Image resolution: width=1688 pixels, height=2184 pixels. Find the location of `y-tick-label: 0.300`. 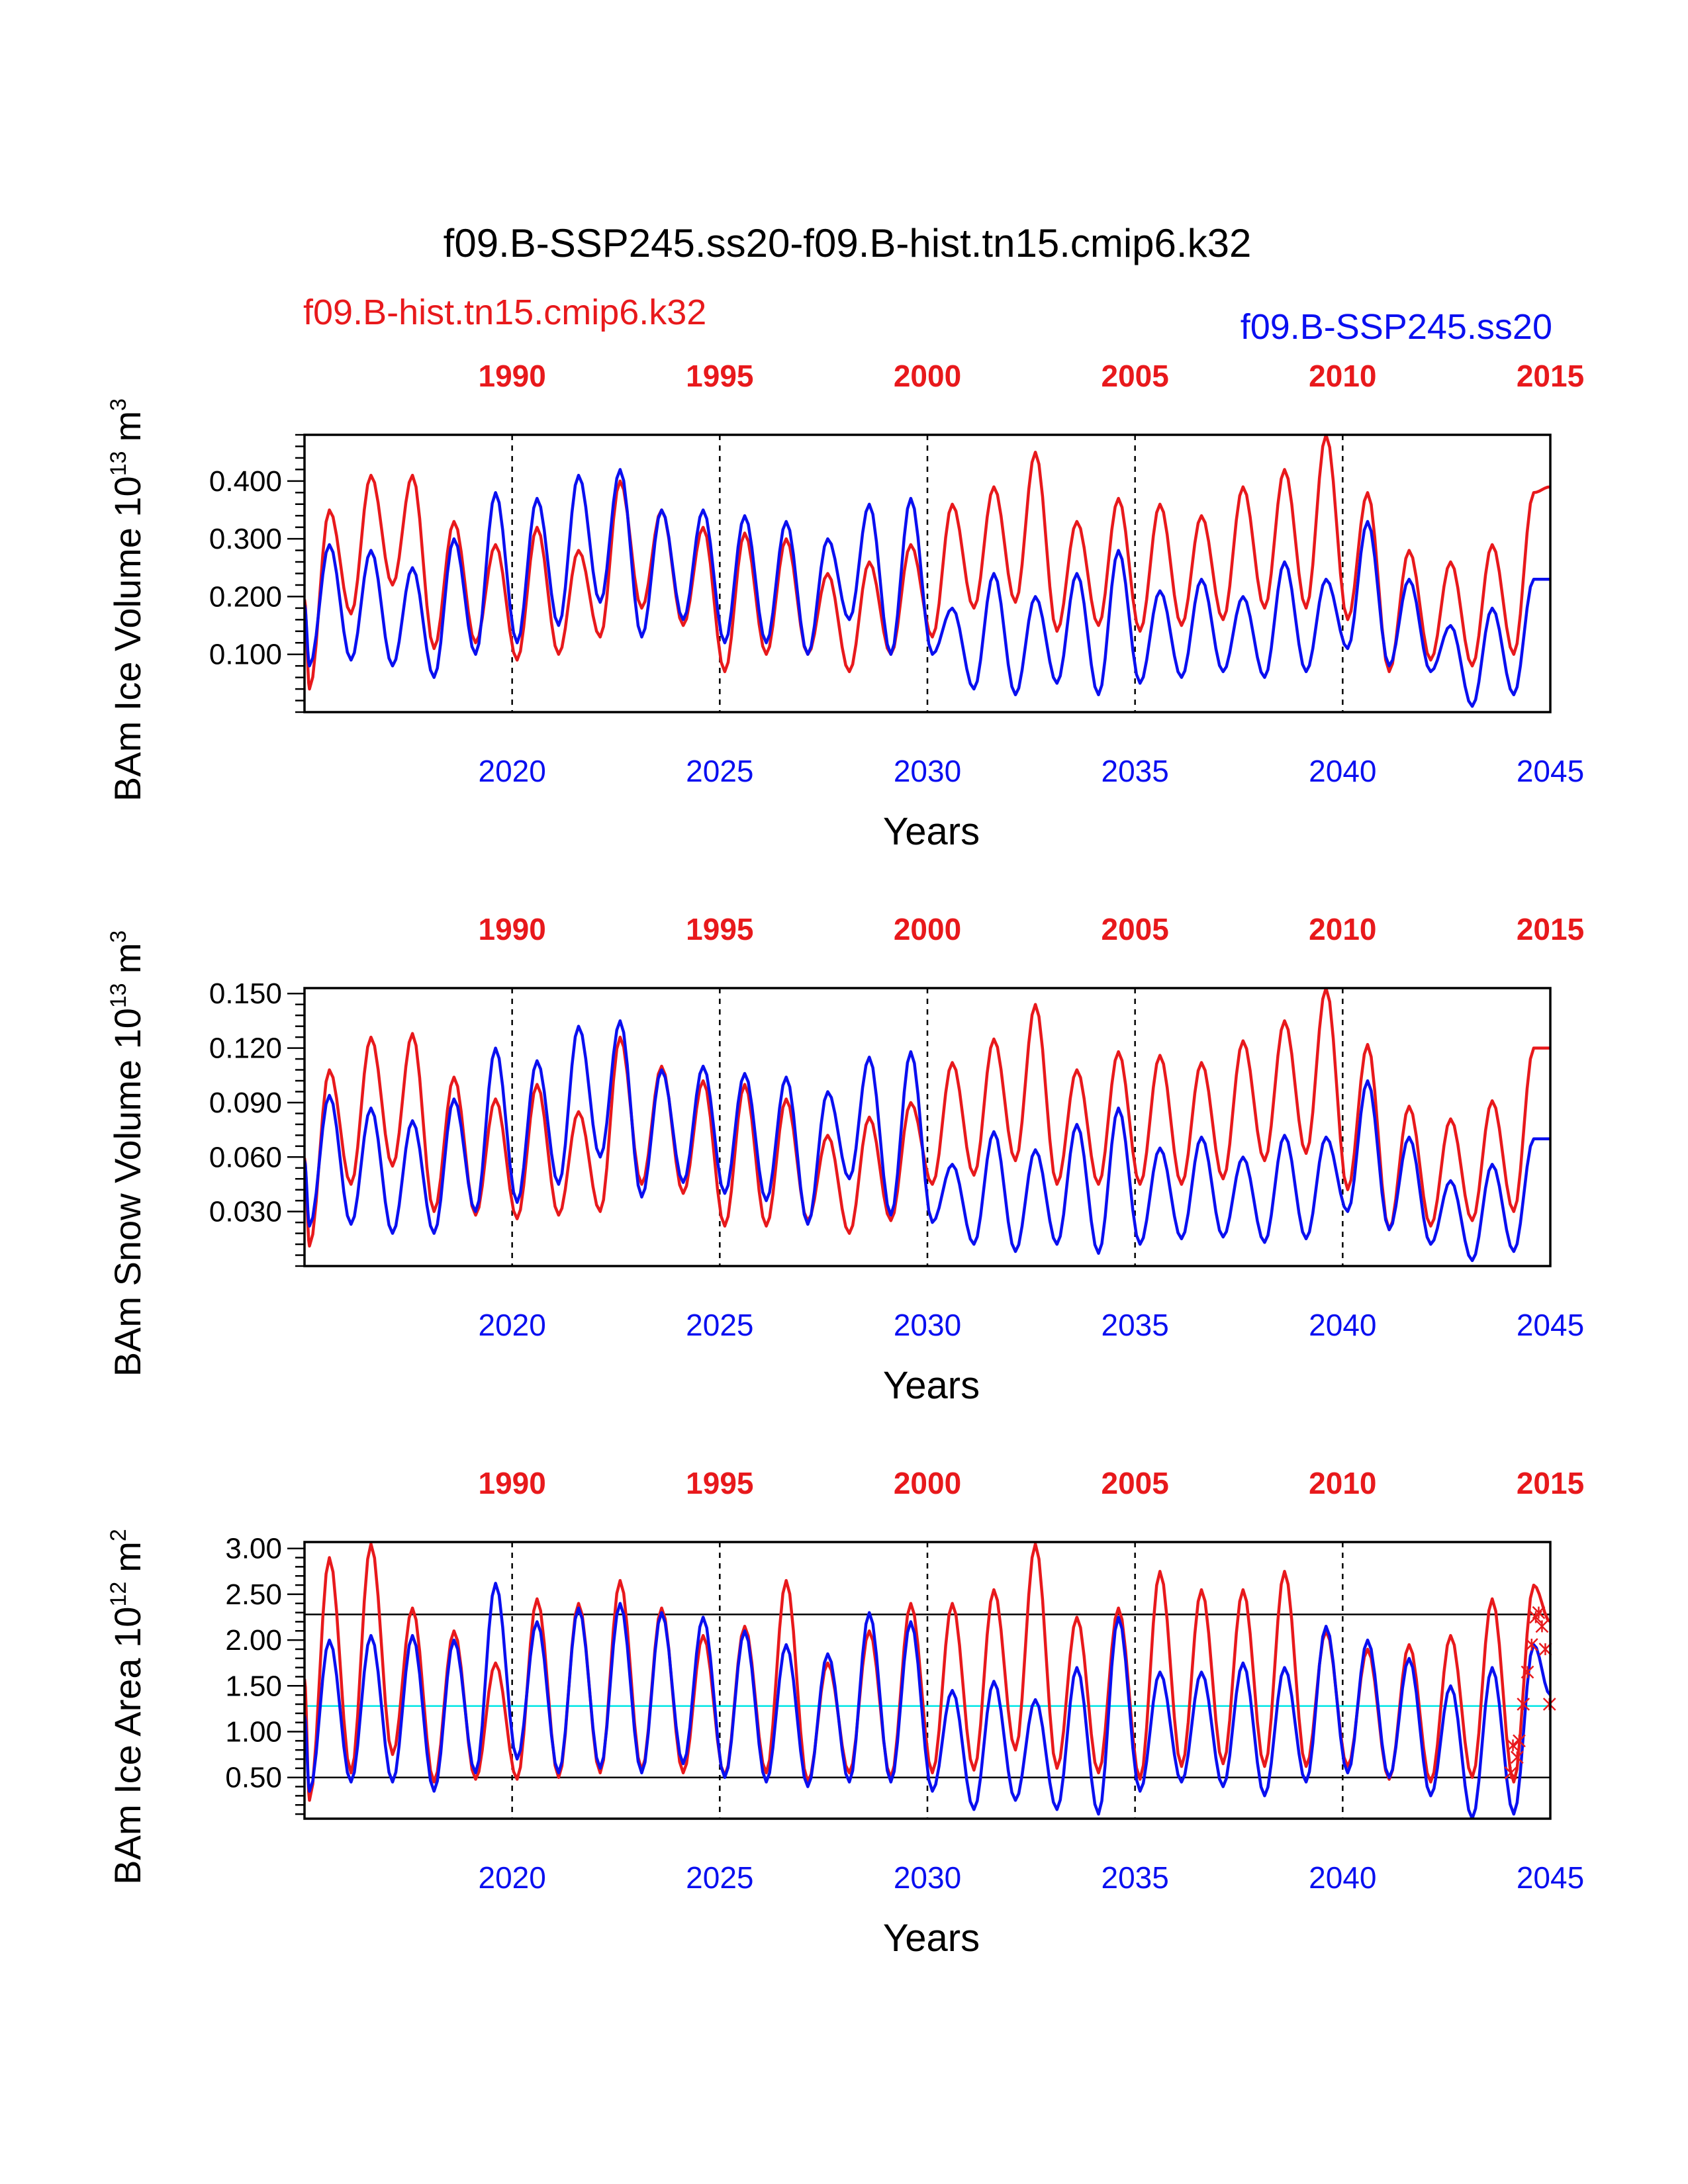

y-tick-label: 0.300 is located at coordinates (245, 539).